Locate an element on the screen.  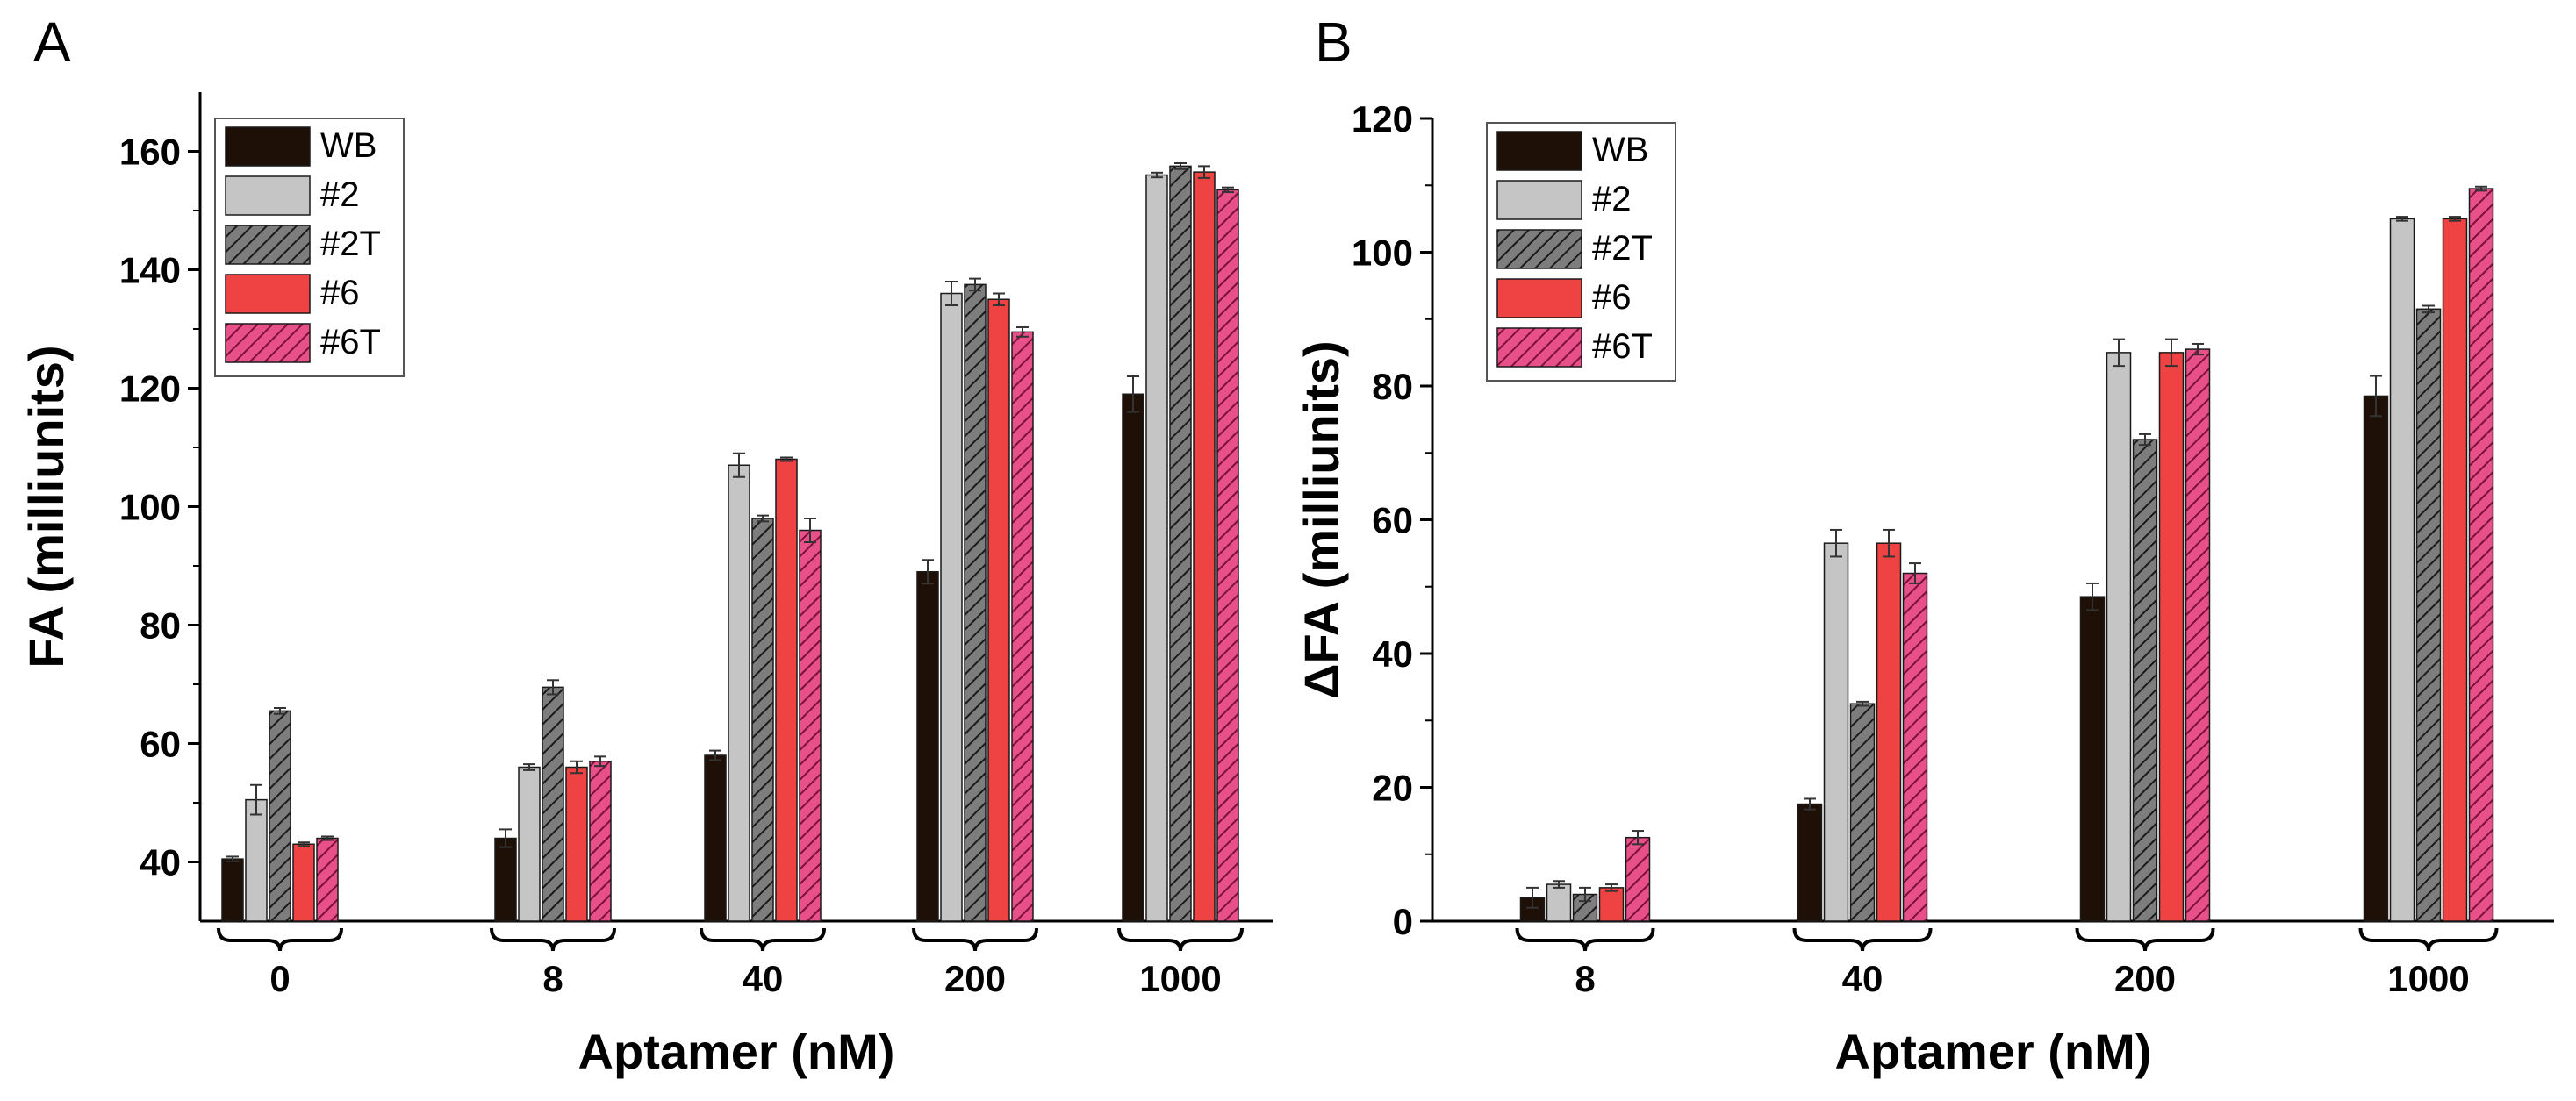
y-axis-title: FA (milliunits) is located at coordinates (46, 507).